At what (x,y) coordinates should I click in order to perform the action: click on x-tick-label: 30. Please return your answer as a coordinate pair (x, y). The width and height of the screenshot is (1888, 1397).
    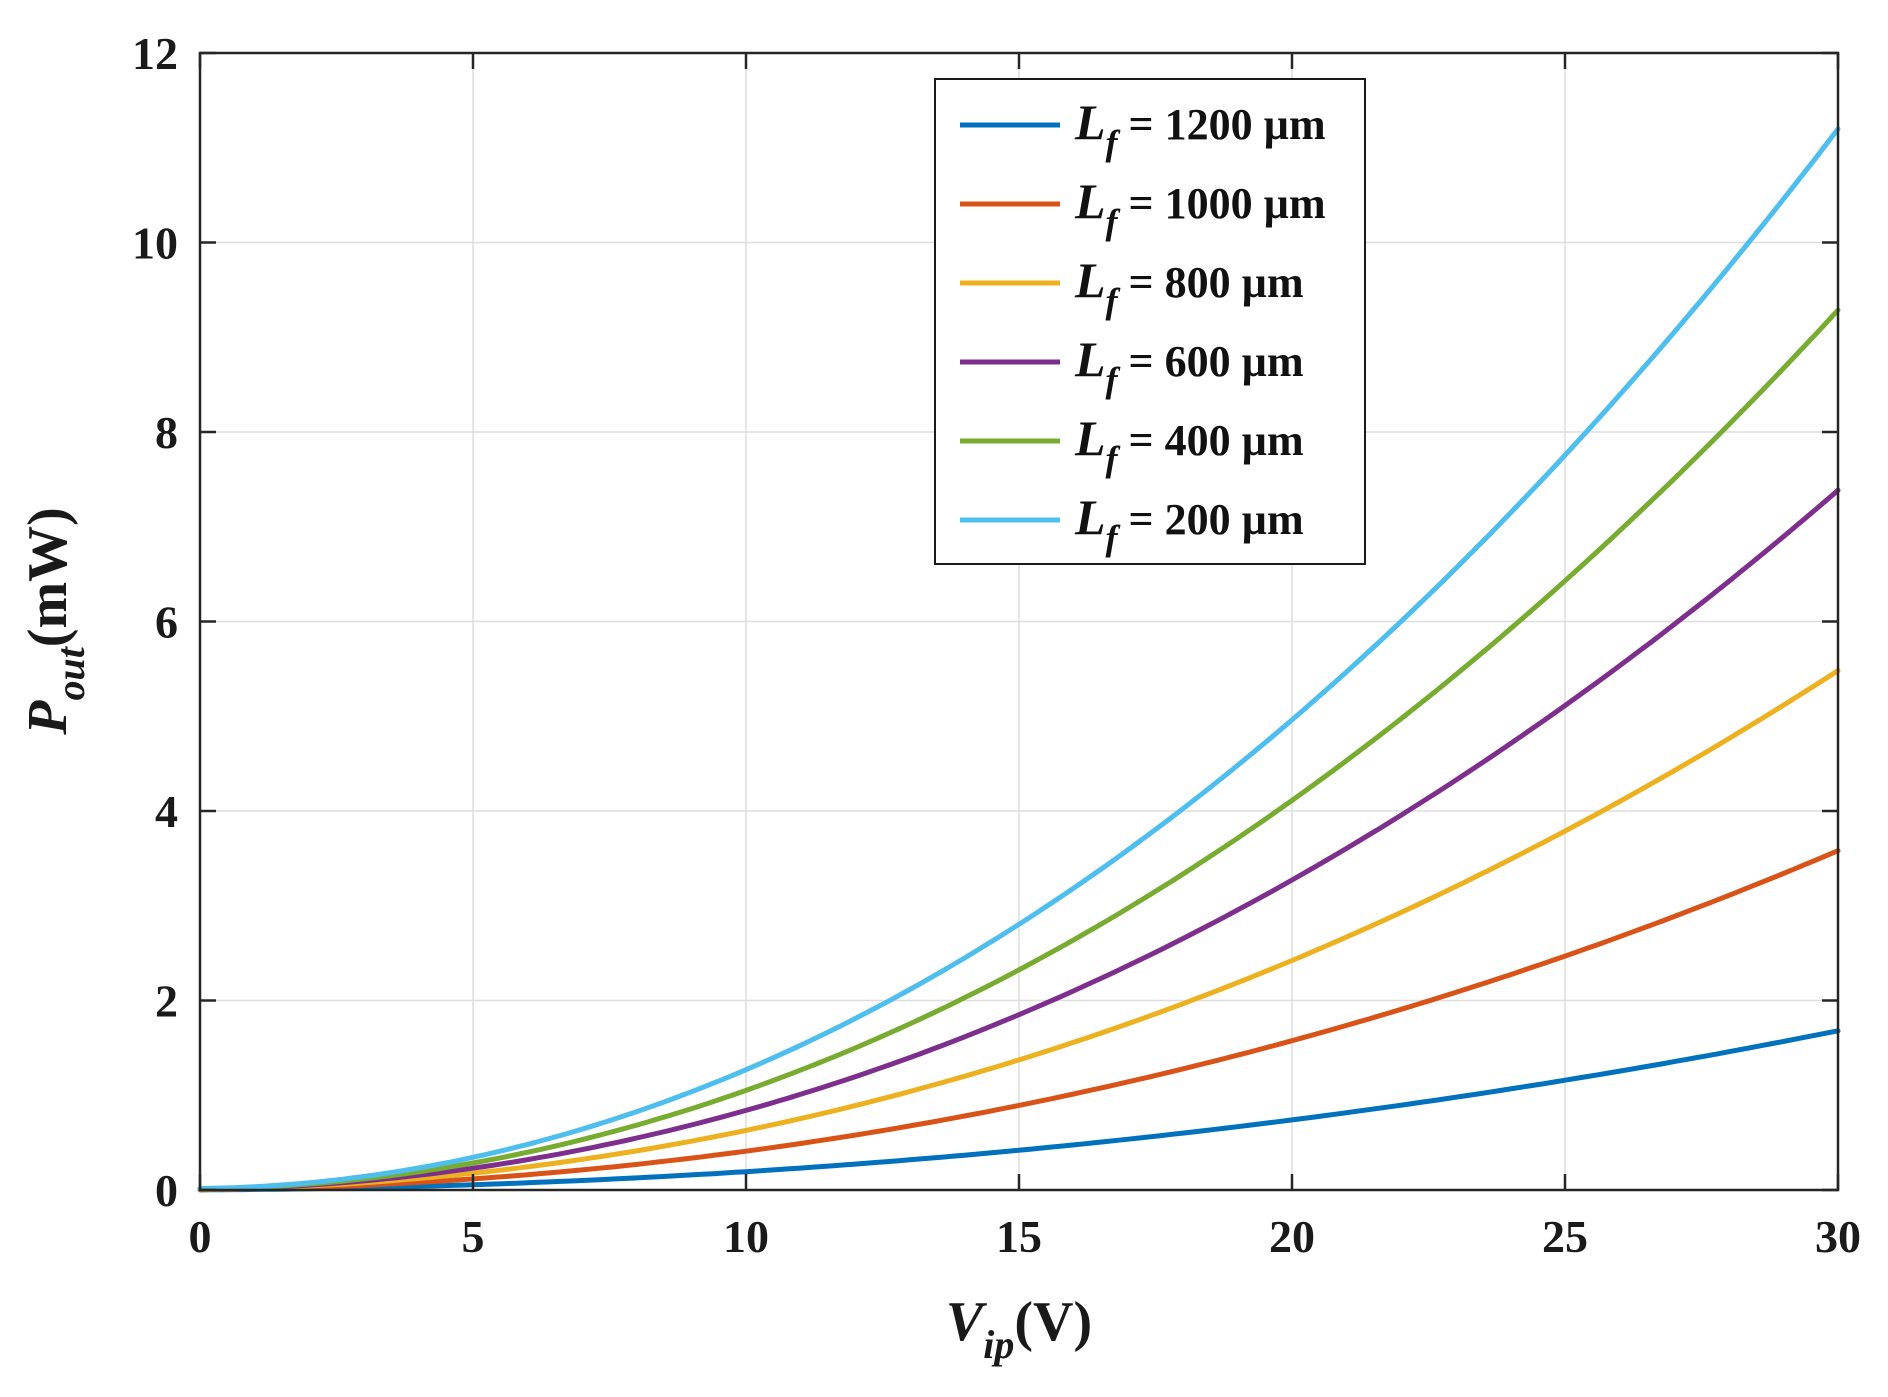
    Looking at the image, I should click on (1838, 1236).